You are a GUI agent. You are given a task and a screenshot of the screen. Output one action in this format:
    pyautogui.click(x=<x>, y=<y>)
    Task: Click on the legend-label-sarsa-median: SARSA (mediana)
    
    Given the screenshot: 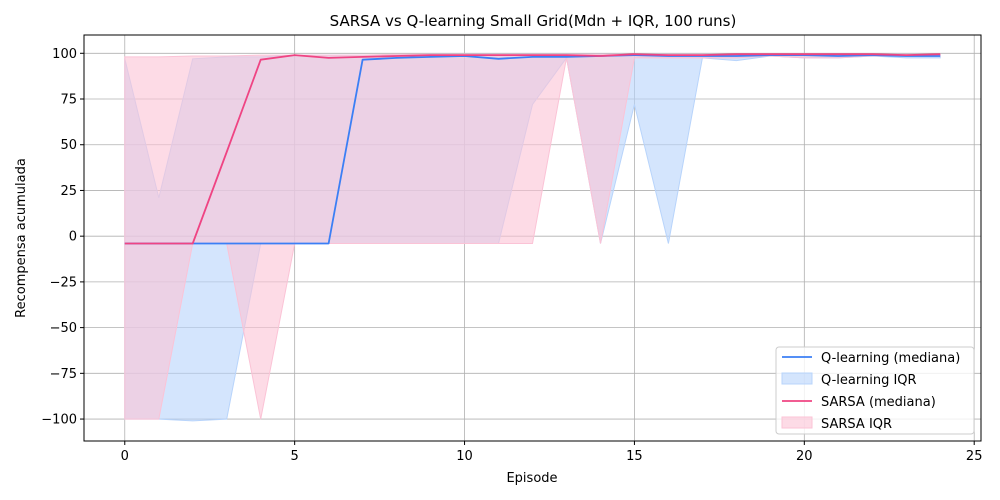 What is the action you would take?
    pyautogui.click(x=878, y=402)
    